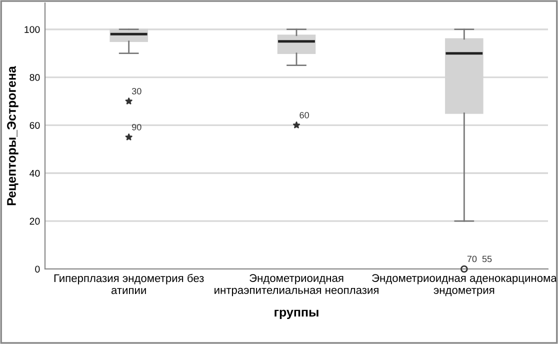 The image size is (558, 344). I want to click on y-tick-label: 60, so click(35, 125).